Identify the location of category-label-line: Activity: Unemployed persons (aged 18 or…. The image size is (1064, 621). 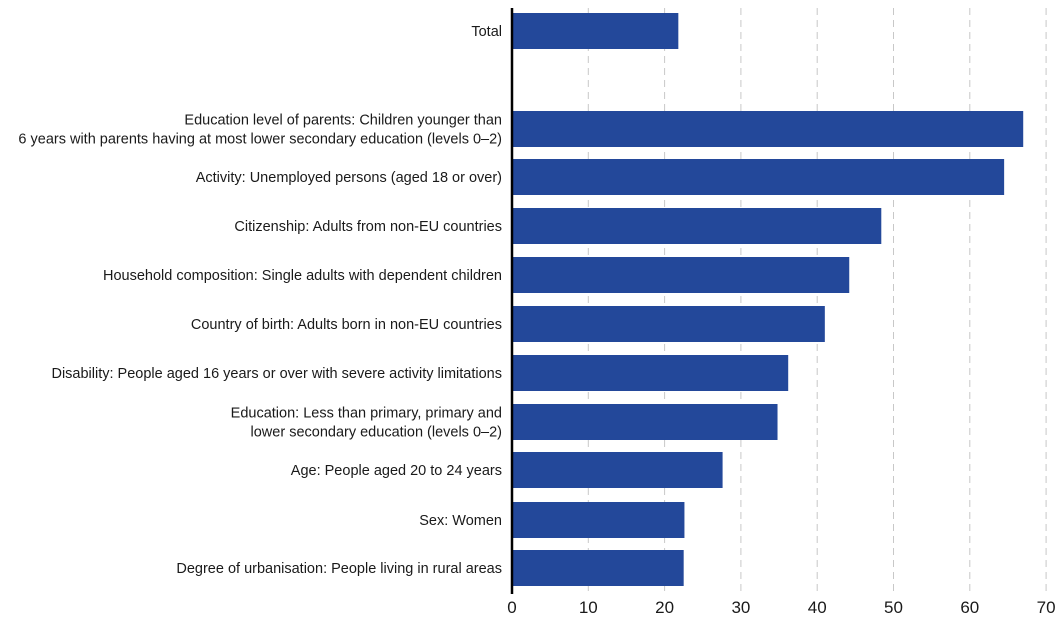
(349, 178).